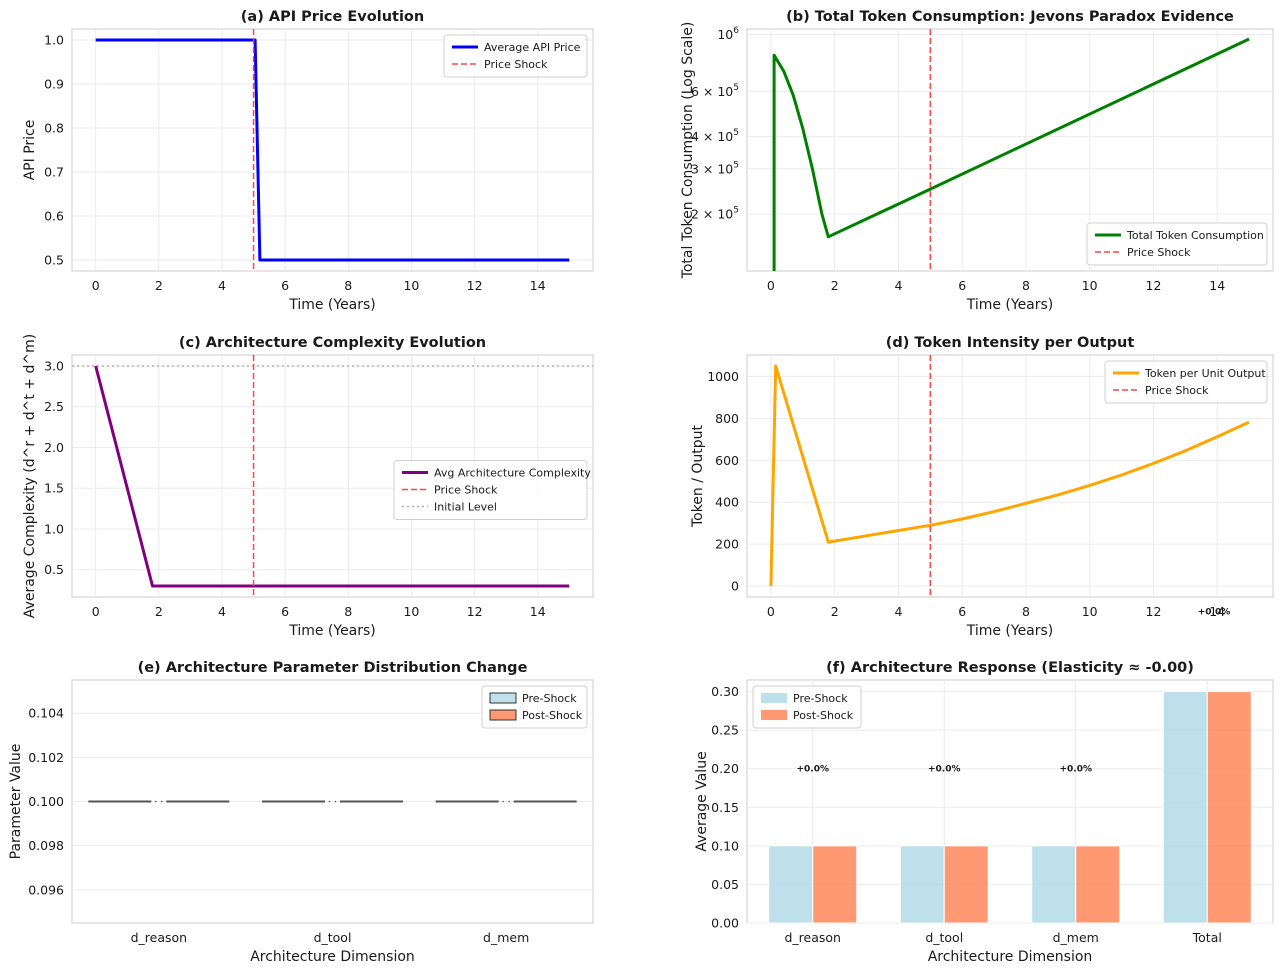 This screenshot has width=1280, height=973. I want to click on legend: Total Token Consumption Price Shock, so click(1177, 244).